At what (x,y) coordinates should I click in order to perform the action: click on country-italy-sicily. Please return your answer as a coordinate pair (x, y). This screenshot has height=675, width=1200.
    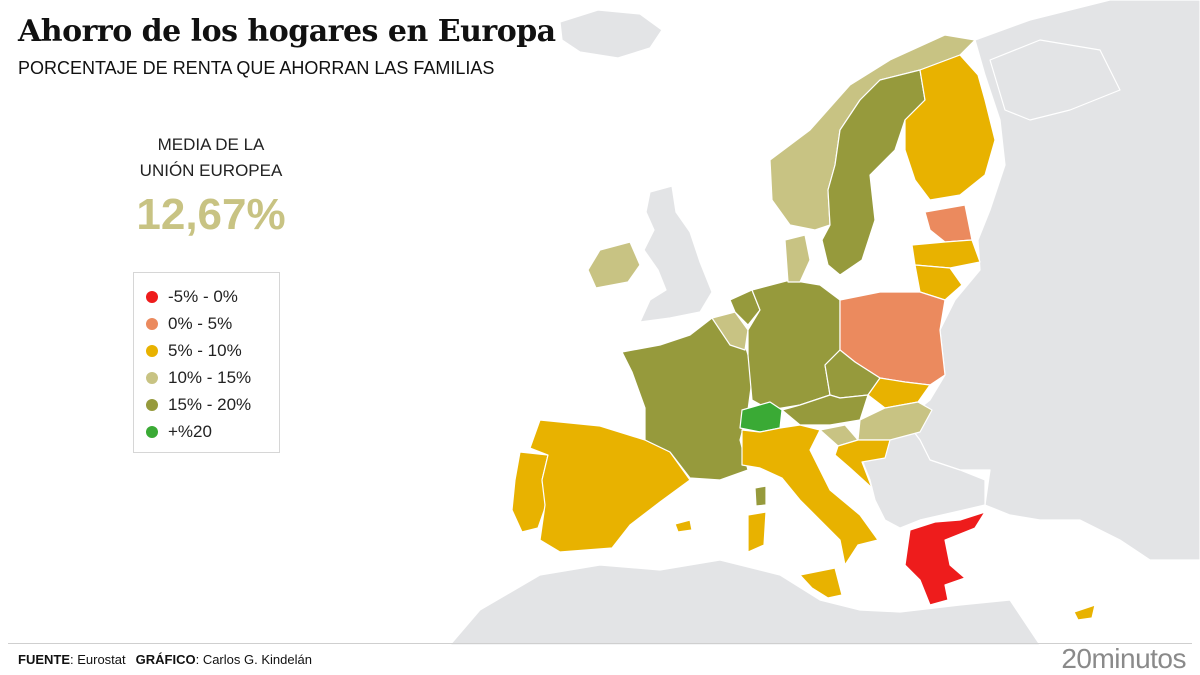
    Looking at the image, I should click on (821, 583).